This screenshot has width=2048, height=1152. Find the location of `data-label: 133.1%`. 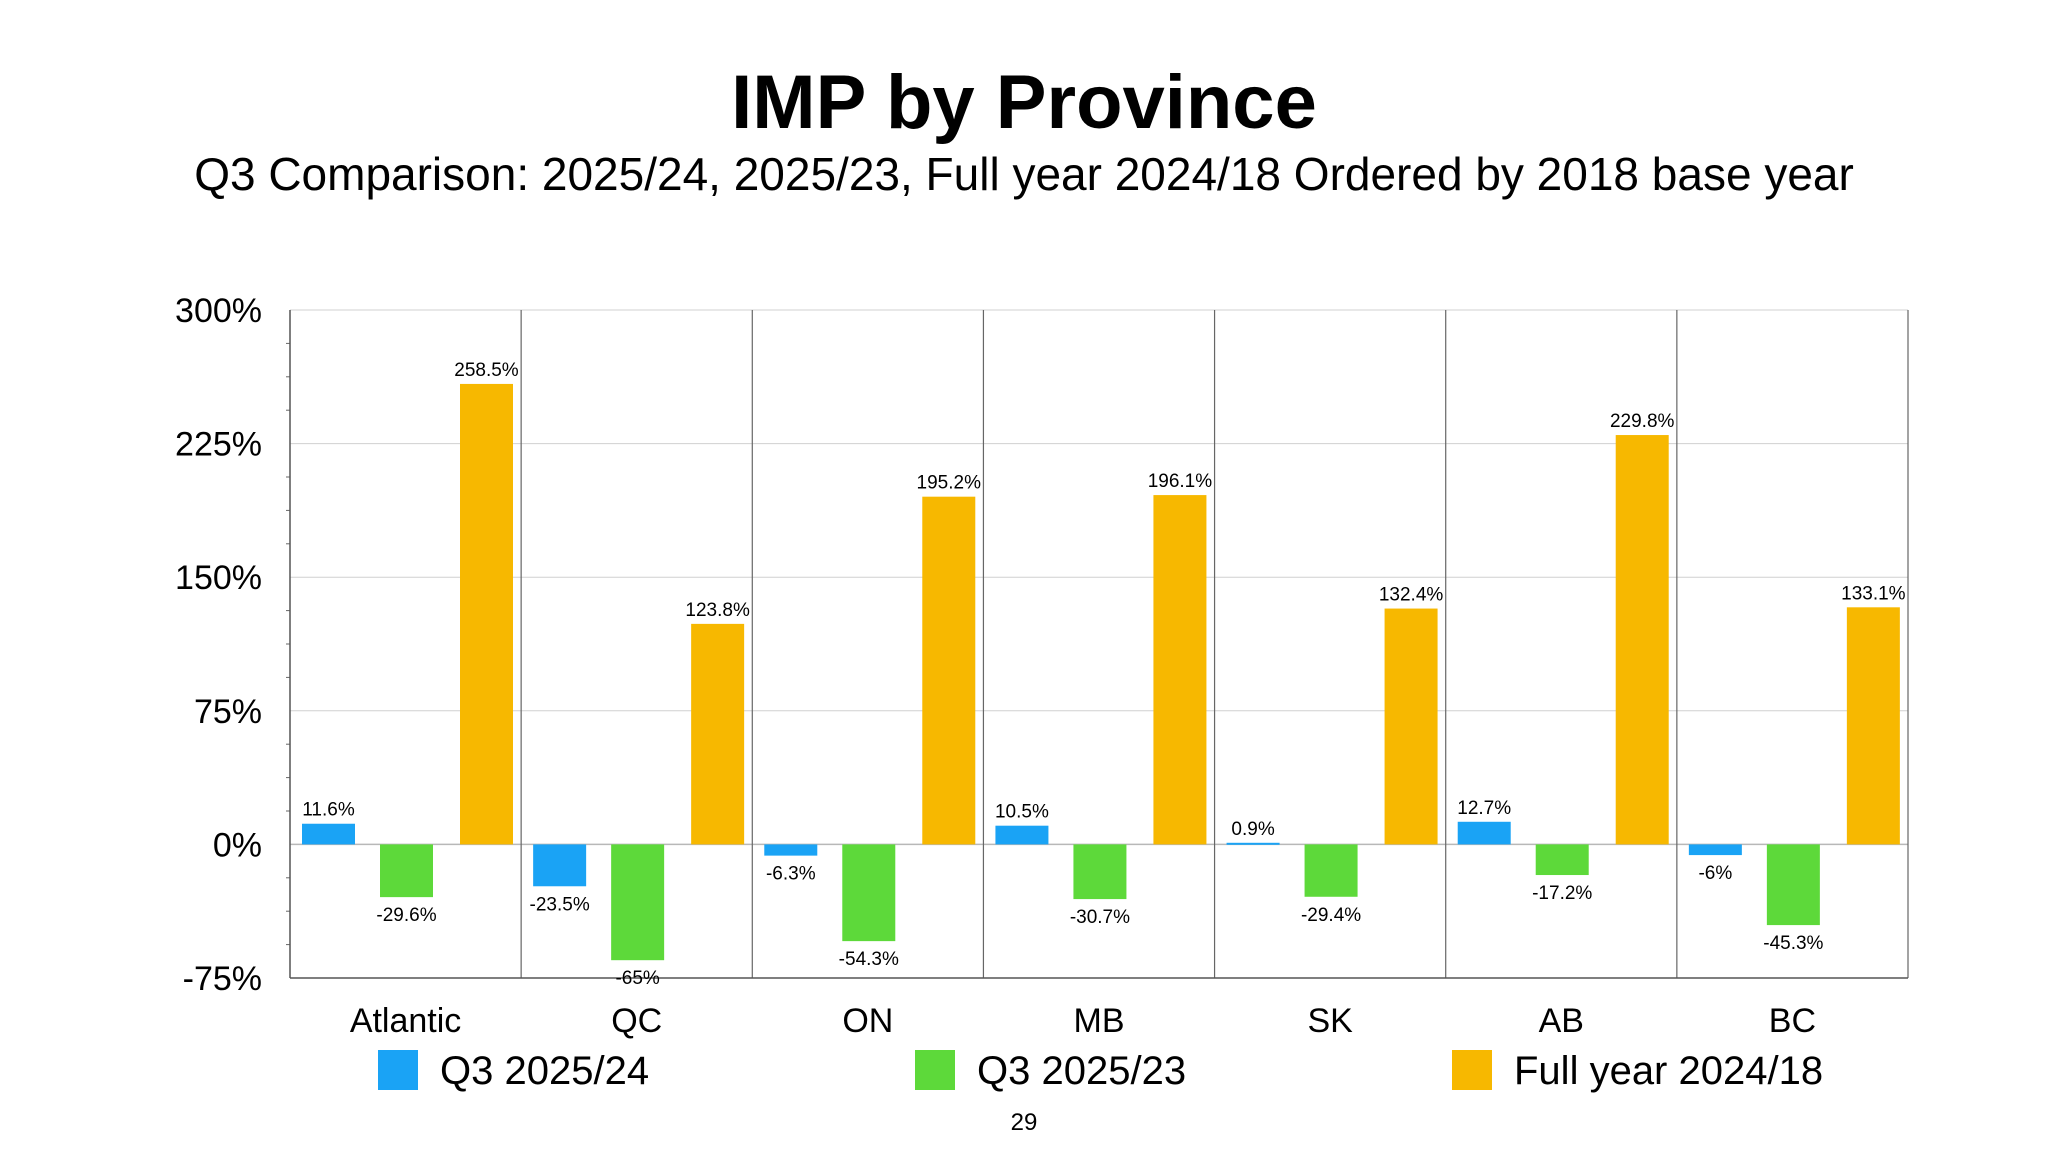

data-label: 133.1% is located at coordinates (1873, 593).